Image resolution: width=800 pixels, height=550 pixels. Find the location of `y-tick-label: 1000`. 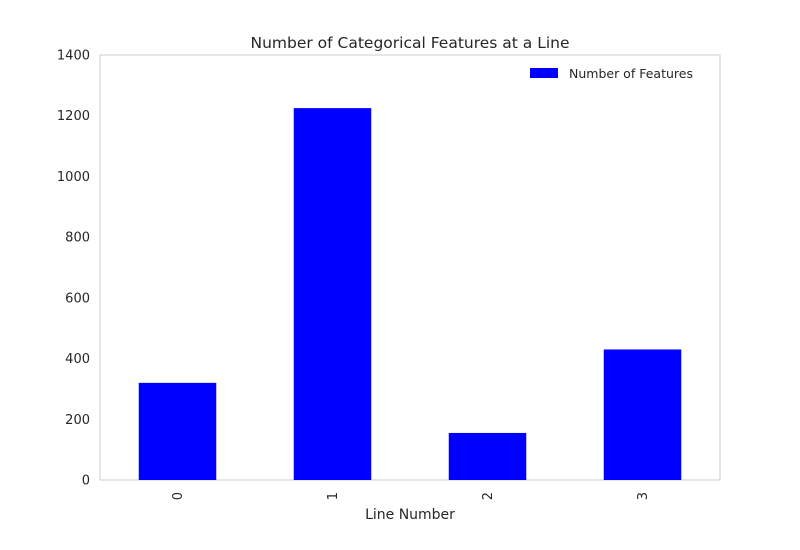

y-tick-label: 1000 is located at coordinates (73, 177).